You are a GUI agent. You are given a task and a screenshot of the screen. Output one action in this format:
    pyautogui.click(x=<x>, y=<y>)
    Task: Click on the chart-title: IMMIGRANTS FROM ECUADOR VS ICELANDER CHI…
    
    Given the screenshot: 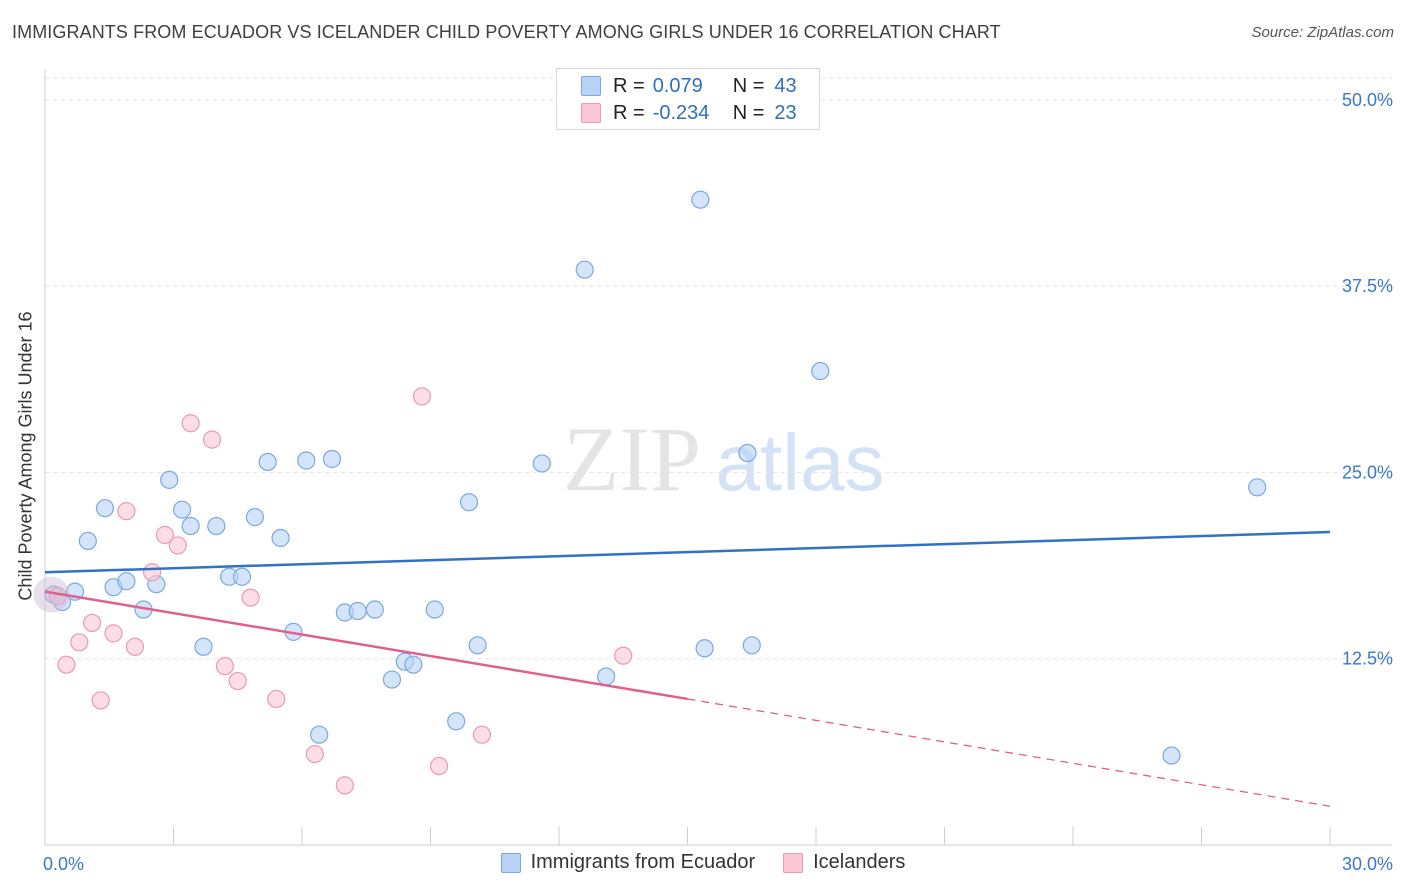 What is the action you would take?
    pyautogui.click(x=506, y=32)
    